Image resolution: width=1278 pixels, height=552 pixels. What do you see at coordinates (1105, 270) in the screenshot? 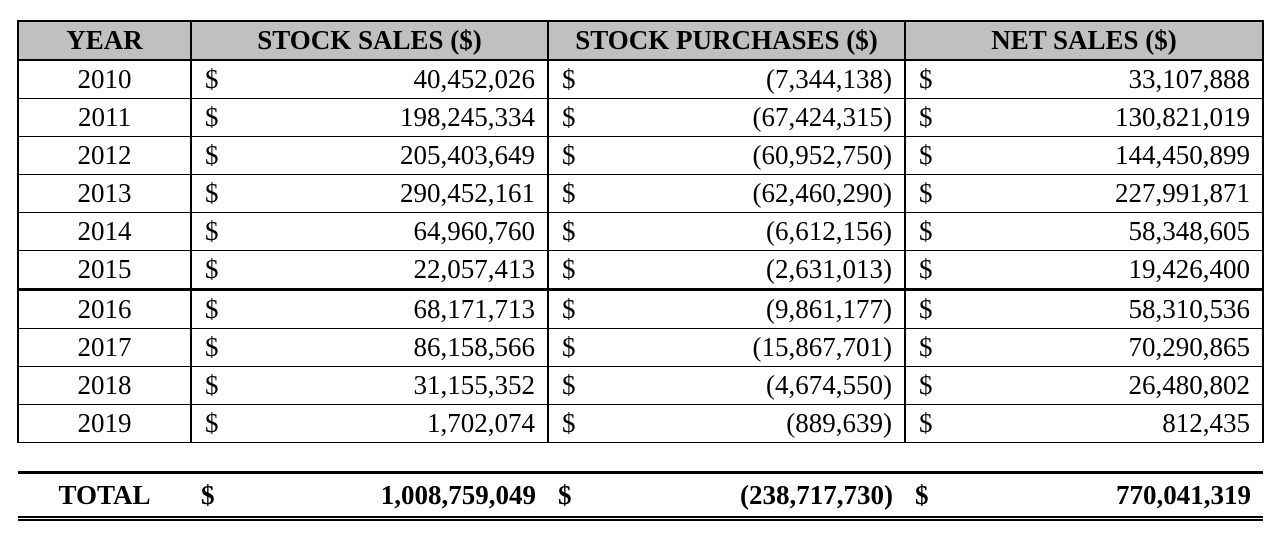
I see `net-sales-cell: 19,426,400` at bounding box center [1105, 270].